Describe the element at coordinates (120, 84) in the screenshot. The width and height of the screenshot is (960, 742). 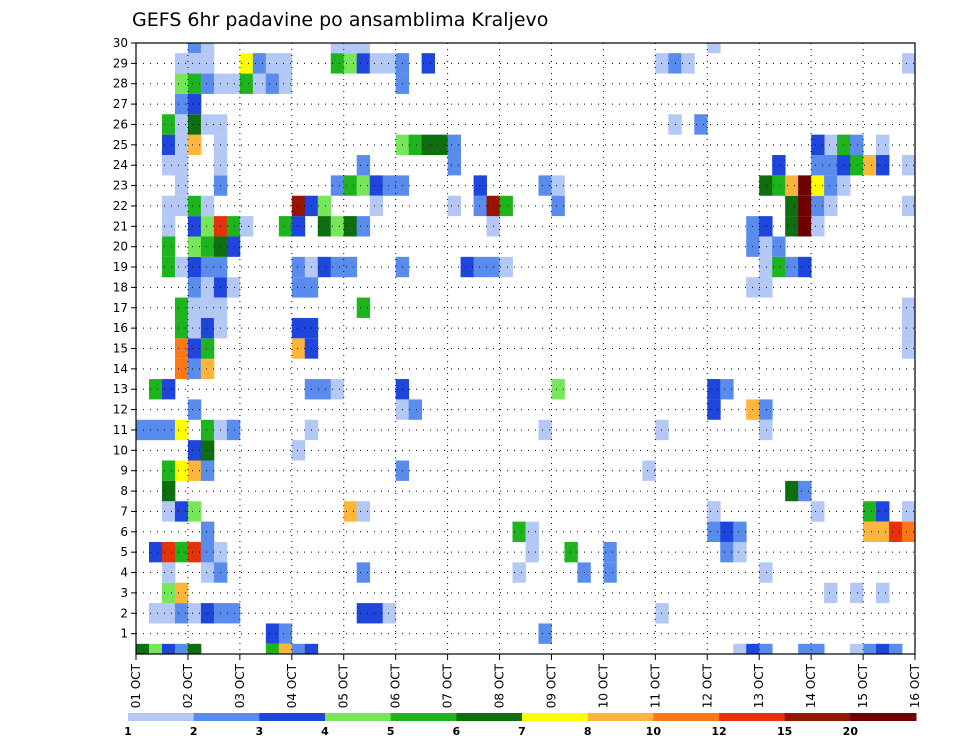
I see `y-tick-label: 28` at that location.